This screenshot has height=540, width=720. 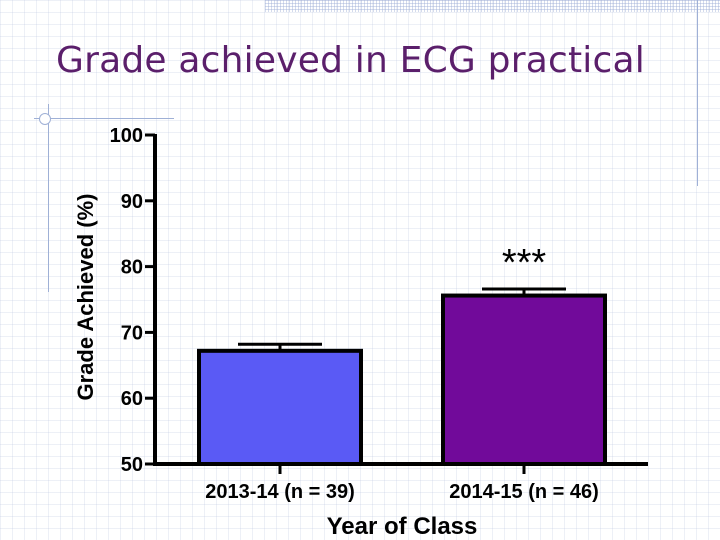 What do you see at coordinates (132, 268) in the screenshot?
I see `y-tick-label: 80` at bounding box center [132, 268].